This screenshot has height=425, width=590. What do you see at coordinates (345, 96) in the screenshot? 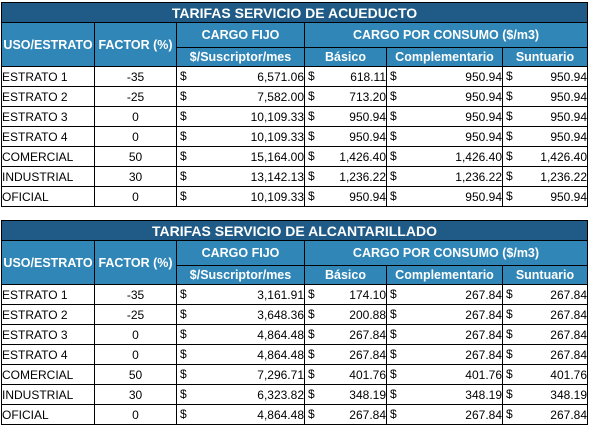
I see `cell-basico: $713.20` at bounding box center [345, 96].